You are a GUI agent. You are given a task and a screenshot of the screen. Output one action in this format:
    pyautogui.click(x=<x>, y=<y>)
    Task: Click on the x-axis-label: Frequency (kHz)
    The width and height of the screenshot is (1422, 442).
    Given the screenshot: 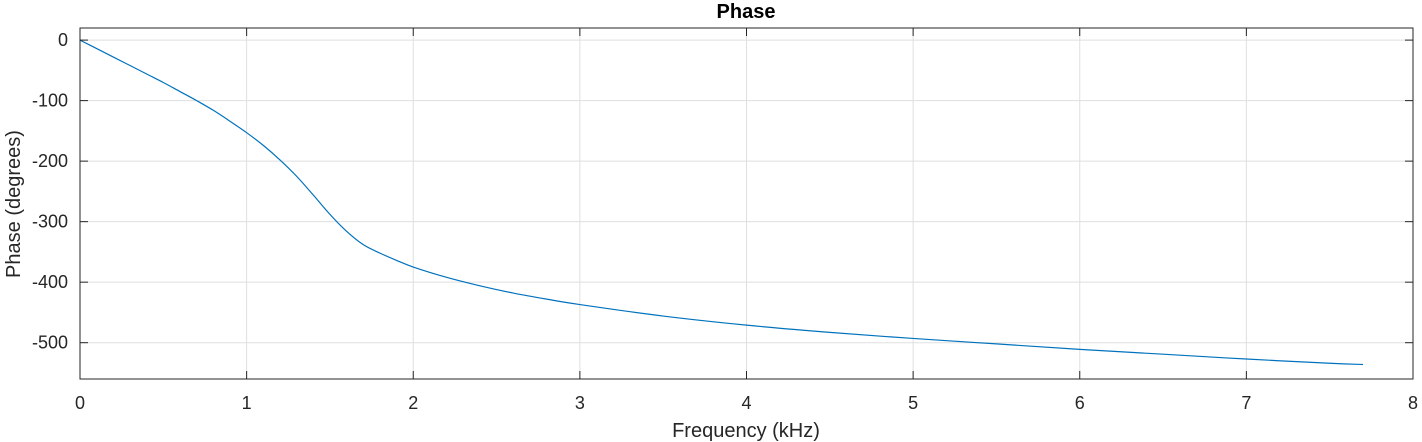 What is the action you would take?
    pyautogui.click(x=746, y=431)
    